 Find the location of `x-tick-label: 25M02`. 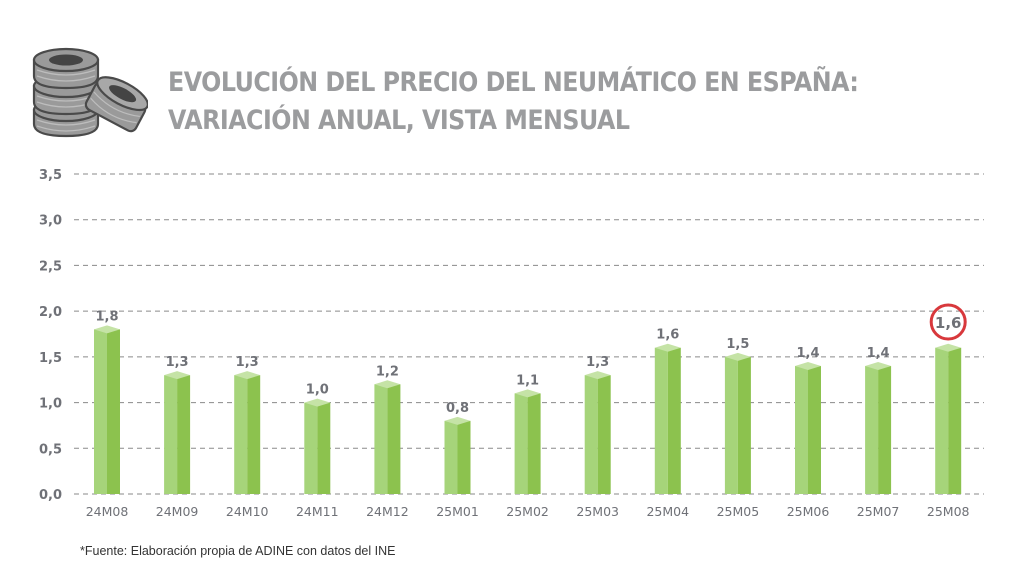

x-tick-label: 25M02 is located at coordinates (527, 511).